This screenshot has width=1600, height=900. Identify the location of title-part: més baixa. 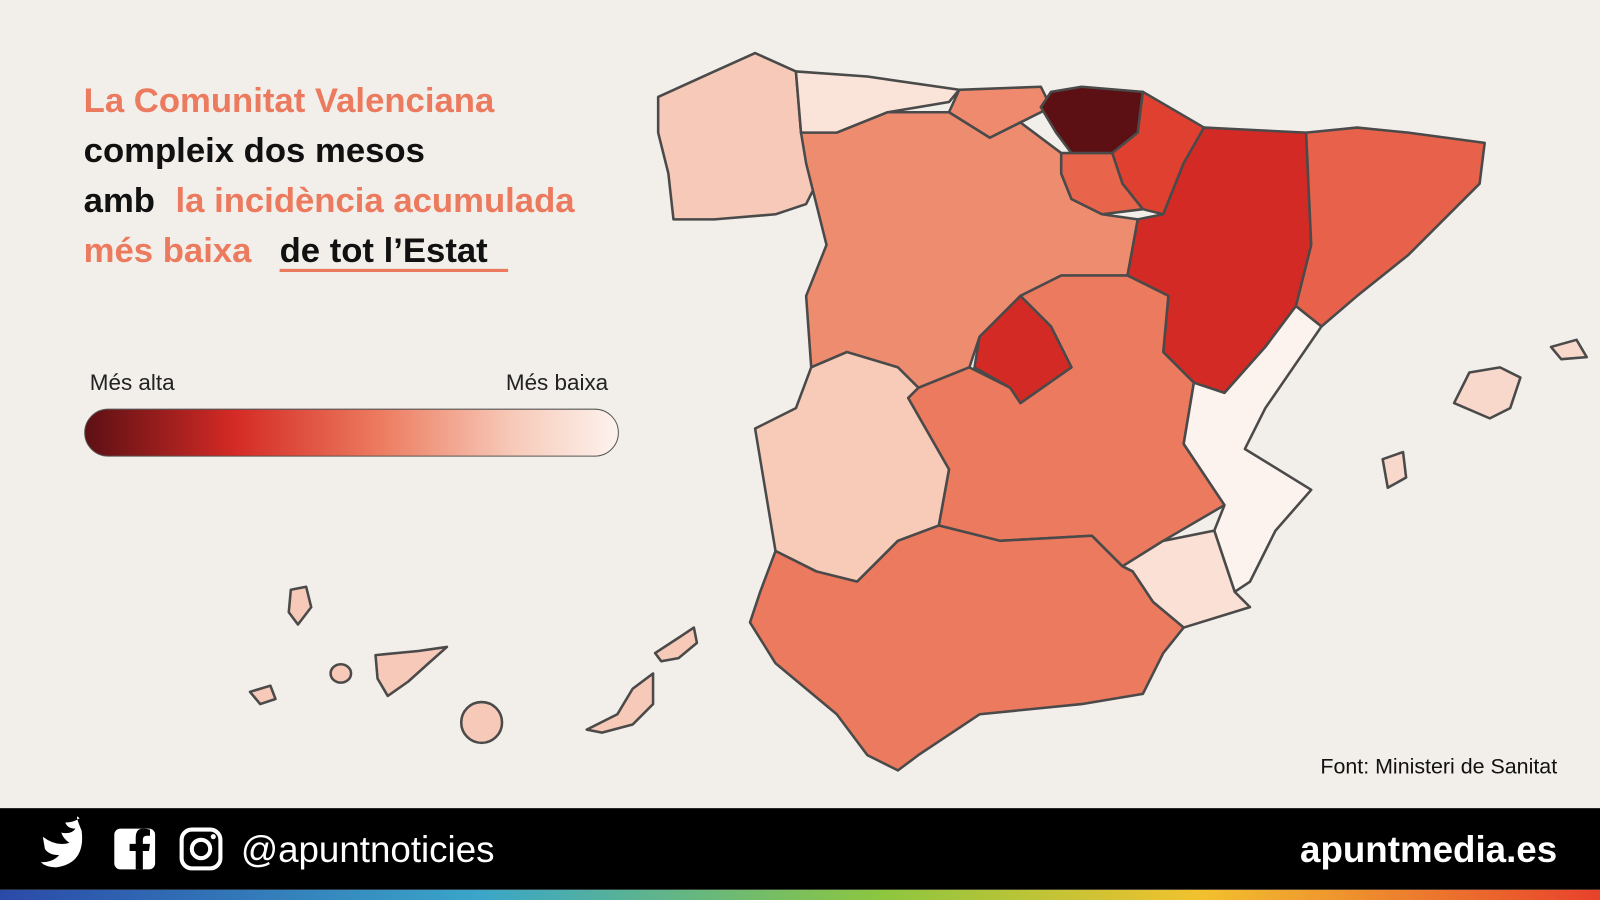
(168, 251).